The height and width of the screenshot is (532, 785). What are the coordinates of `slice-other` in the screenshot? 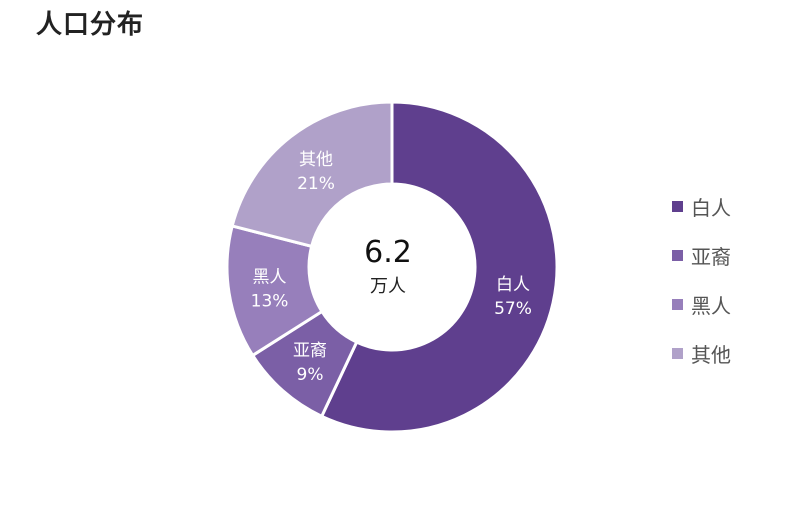 It's located at (312, 174).